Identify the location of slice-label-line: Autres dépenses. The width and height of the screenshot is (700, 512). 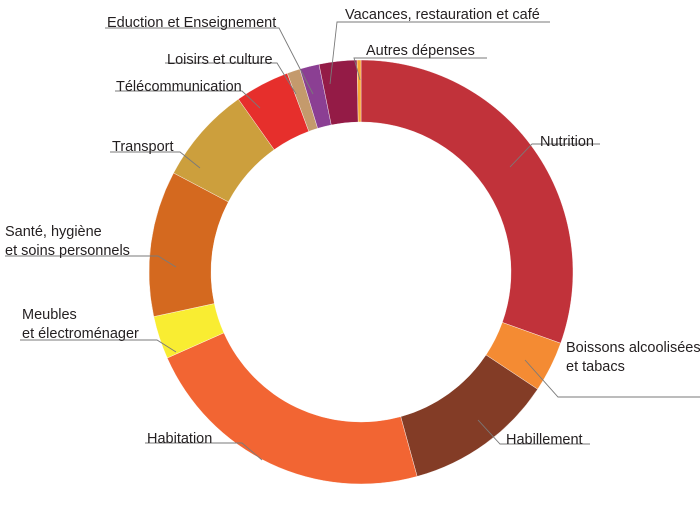
(420, 51).